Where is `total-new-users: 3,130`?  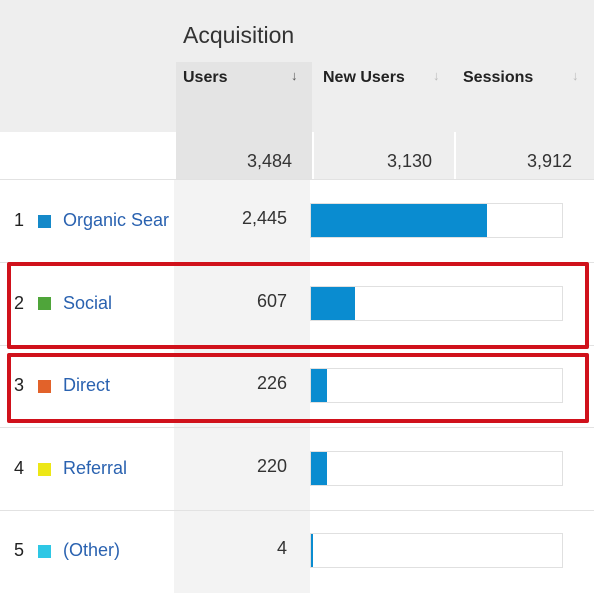
total-new-users: 3,130 is located at coordinates (409, 161).